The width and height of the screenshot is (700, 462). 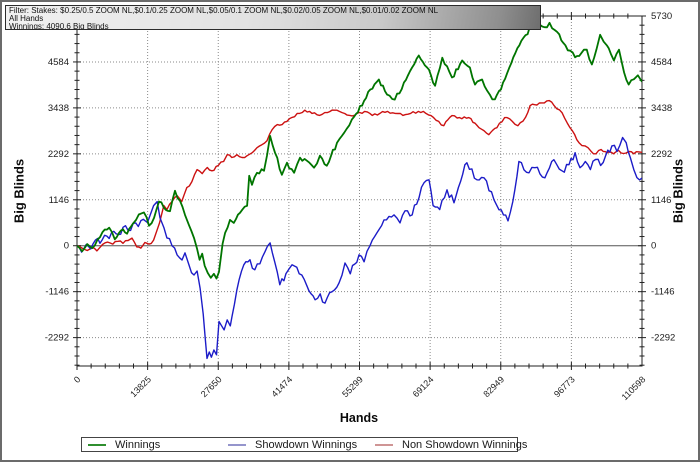 I want to click on winnings-line-swatch, so click(x=97, y=444).